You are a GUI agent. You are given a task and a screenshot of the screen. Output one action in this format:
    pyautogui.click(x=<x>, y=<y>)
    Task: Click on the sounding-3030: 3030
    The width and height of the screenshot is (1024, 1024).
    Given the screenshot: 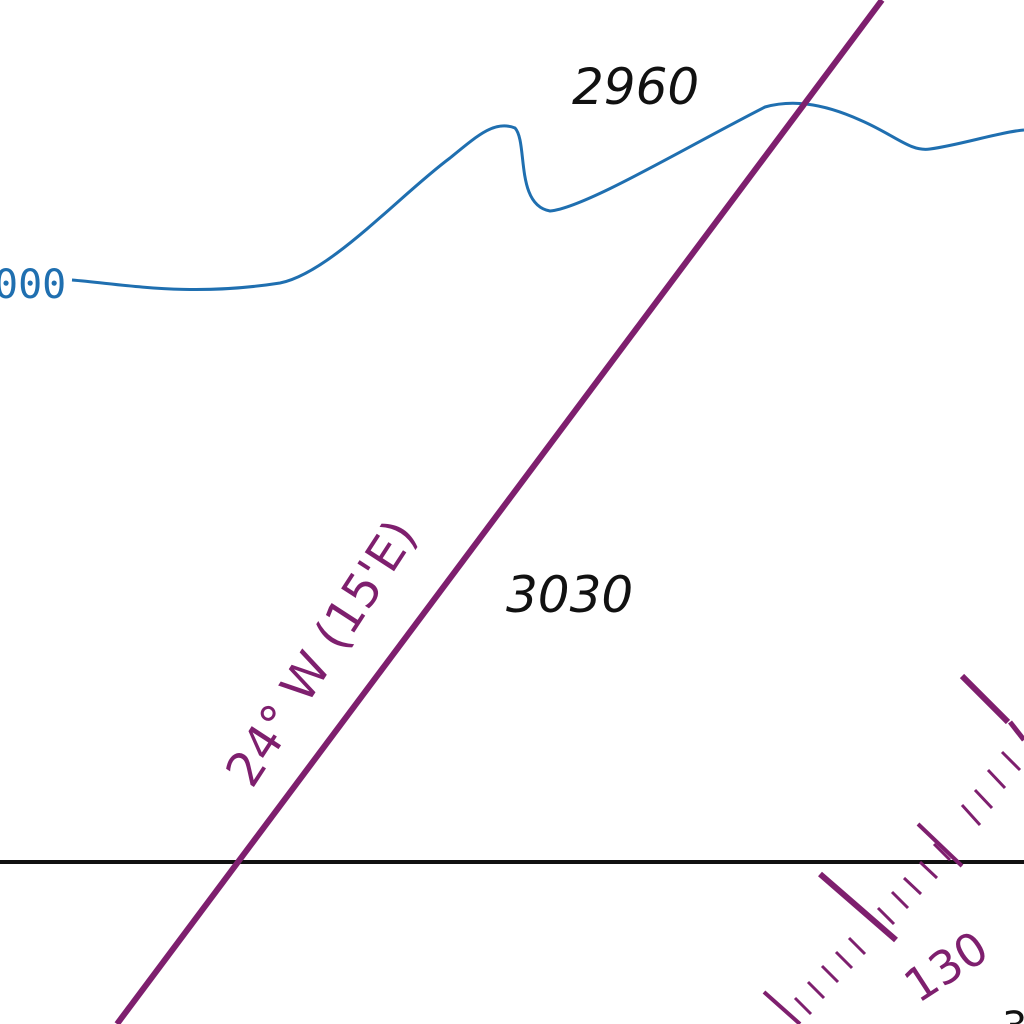 What is the action you would take?
    pyautogui.click(x=569, y=595)
    